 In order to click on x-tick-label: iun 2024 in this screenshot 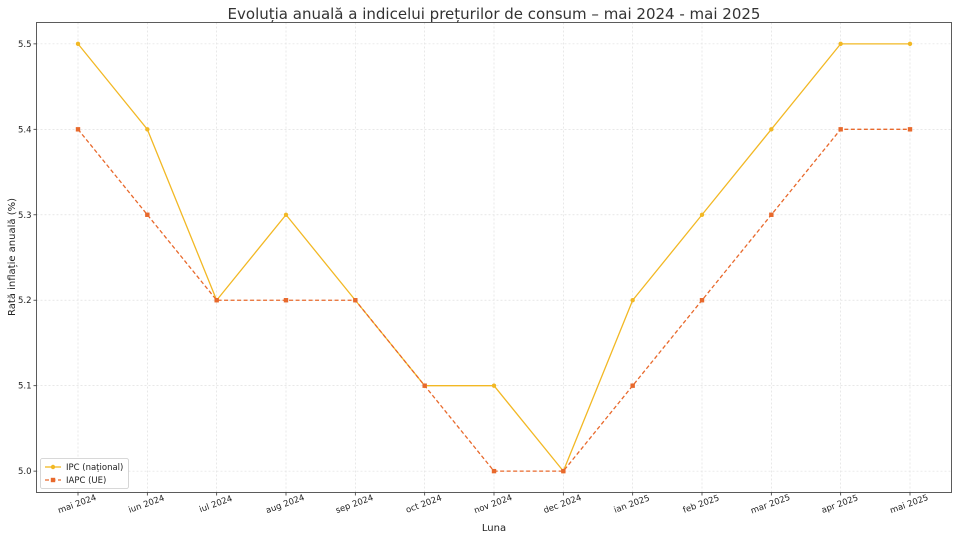, I will do `click(146, 505)`.